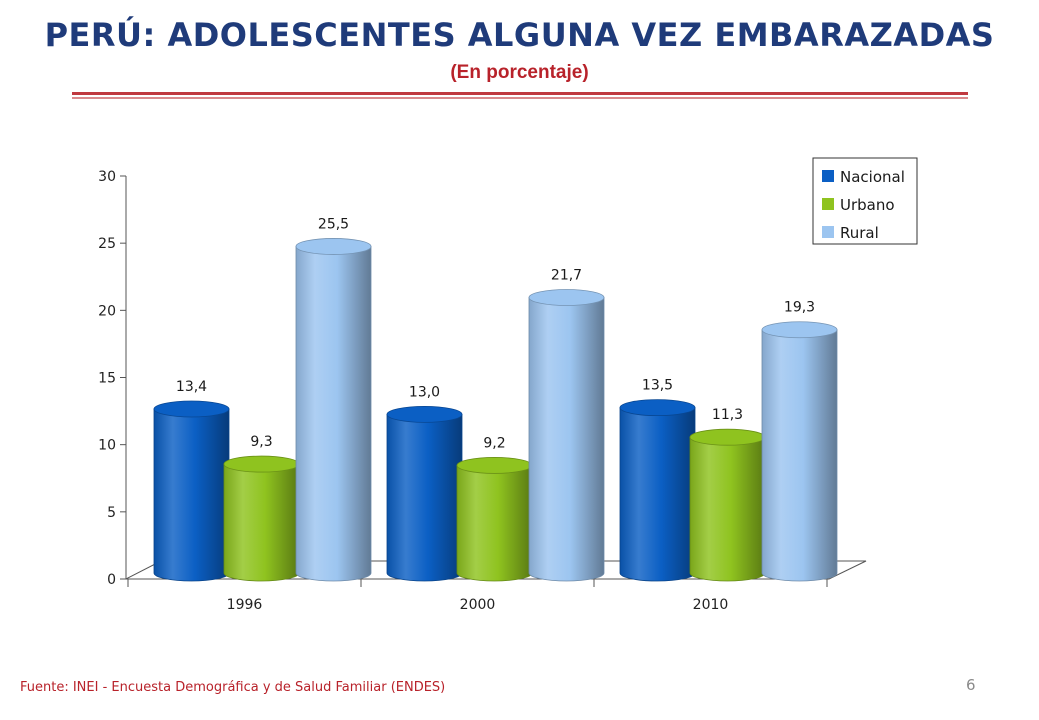  I want to click on data-label: 13,4, so click(191, 387).